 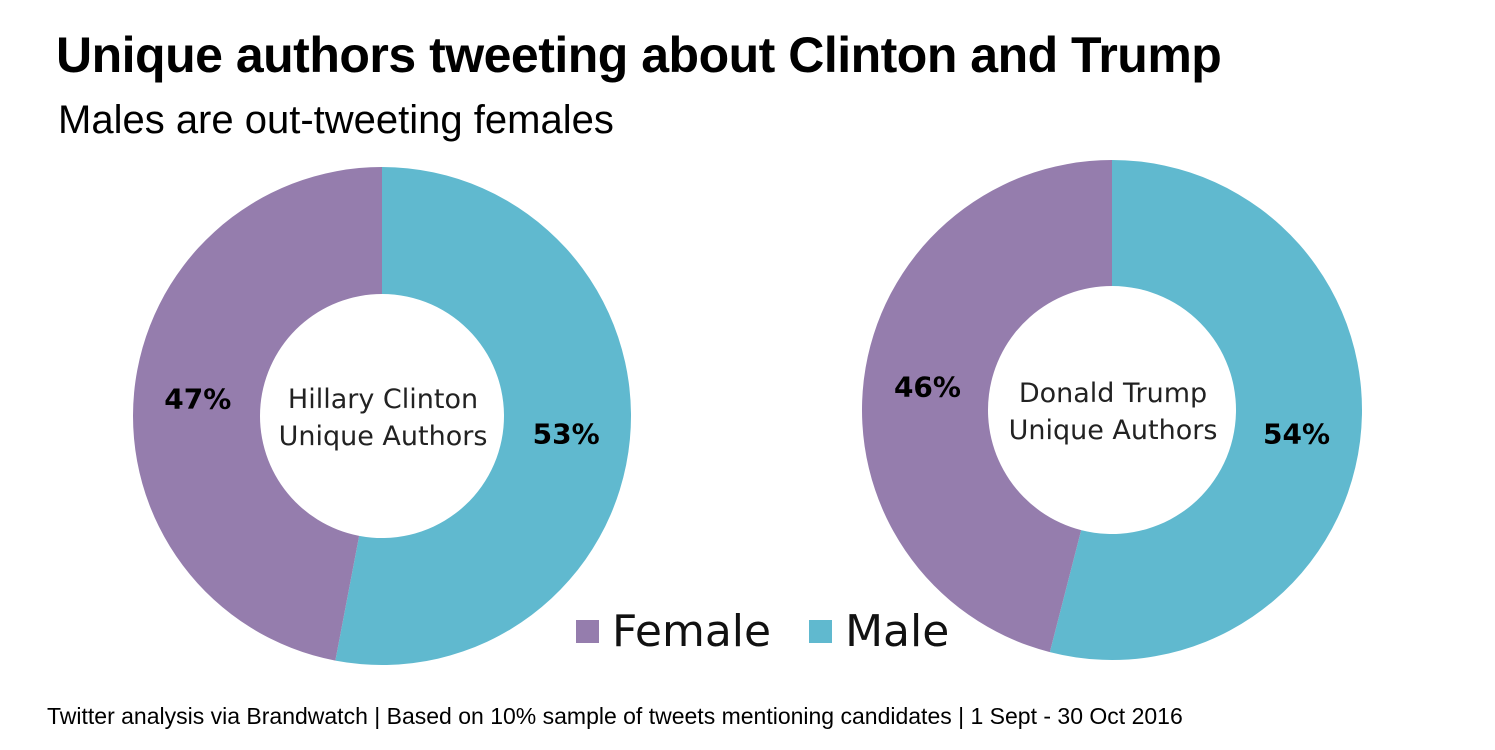 I want to click on center-label-clinton-line-1: Hillary Clinton, so click(x=383, y=399).